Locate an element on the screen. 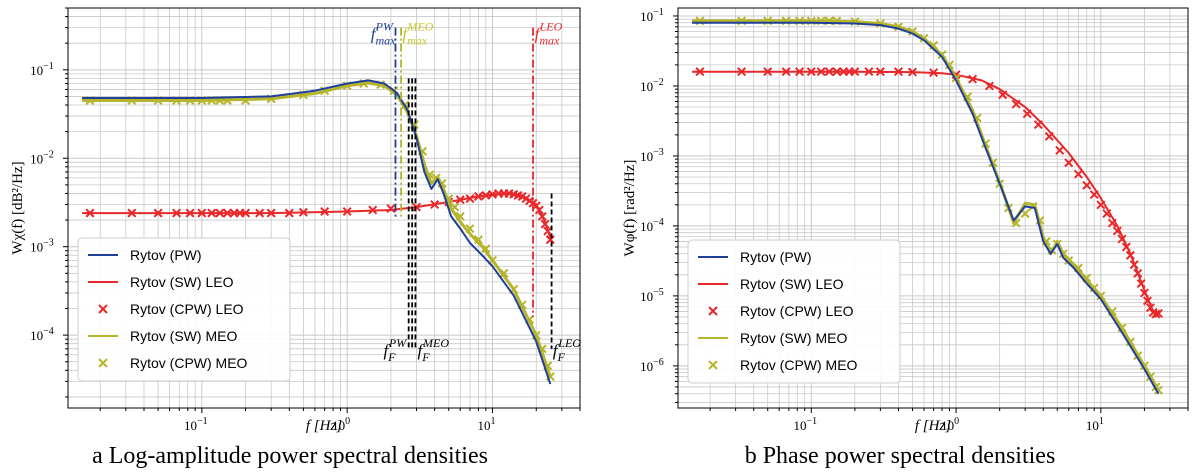  y-tick-label: 10⁻⁶ is located at coordinates (652, 365).